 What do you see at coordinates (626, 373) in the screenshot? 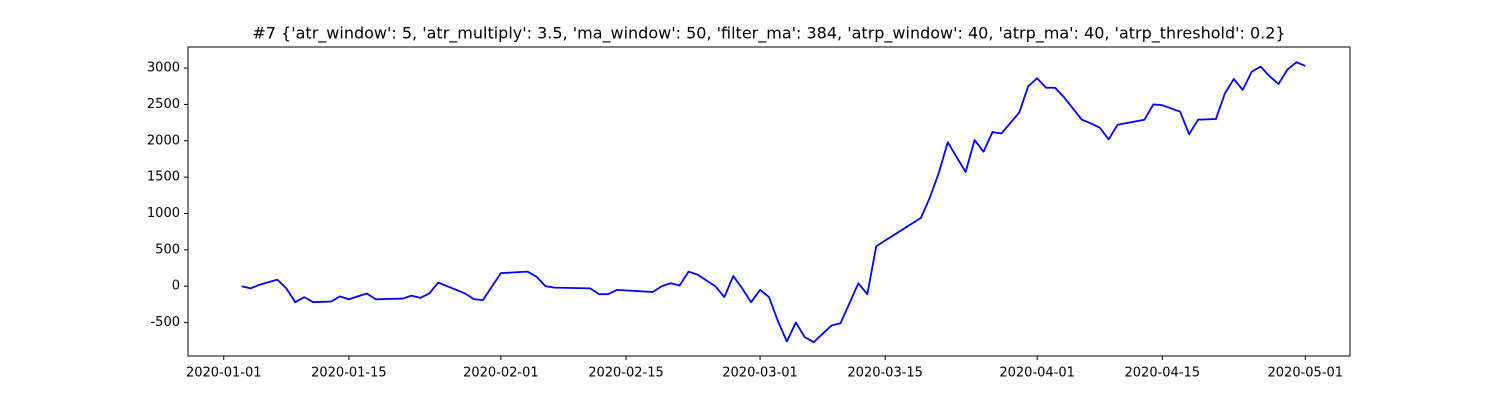
I see `x-tick-label: 2020-02-15` at bounding box center [626, 373].